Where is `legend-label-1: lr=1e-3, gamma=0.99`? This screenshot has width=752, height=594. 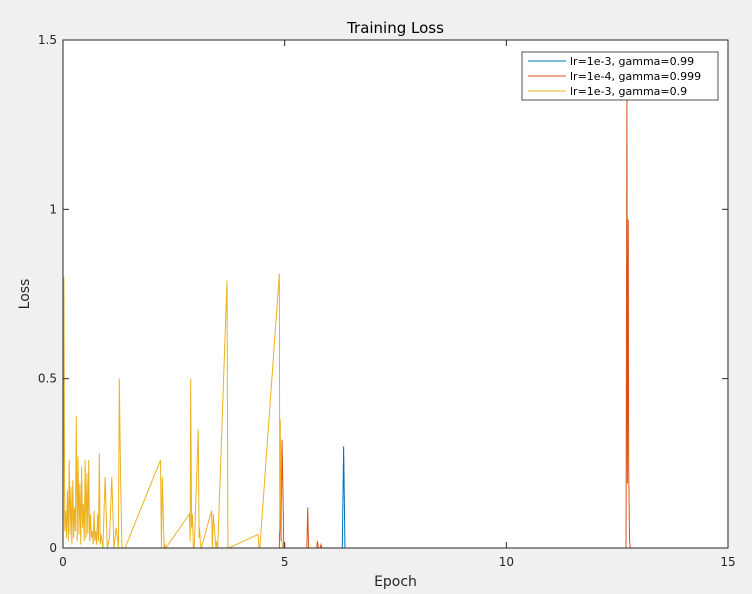
legend-label-1: lr=1e-3, gamma=0.99 is located at coordinates (632, 61).